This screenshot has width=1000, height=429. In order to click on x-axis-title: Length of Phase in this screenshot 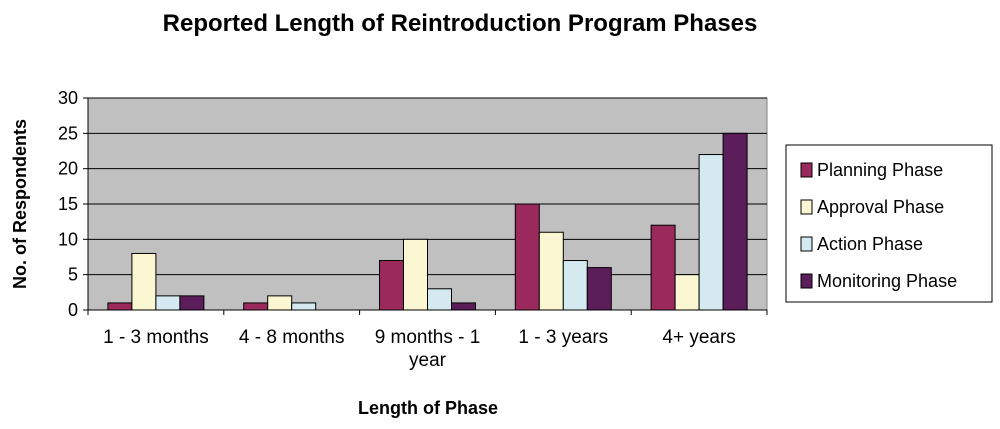, I will do `click(428, 408)`.